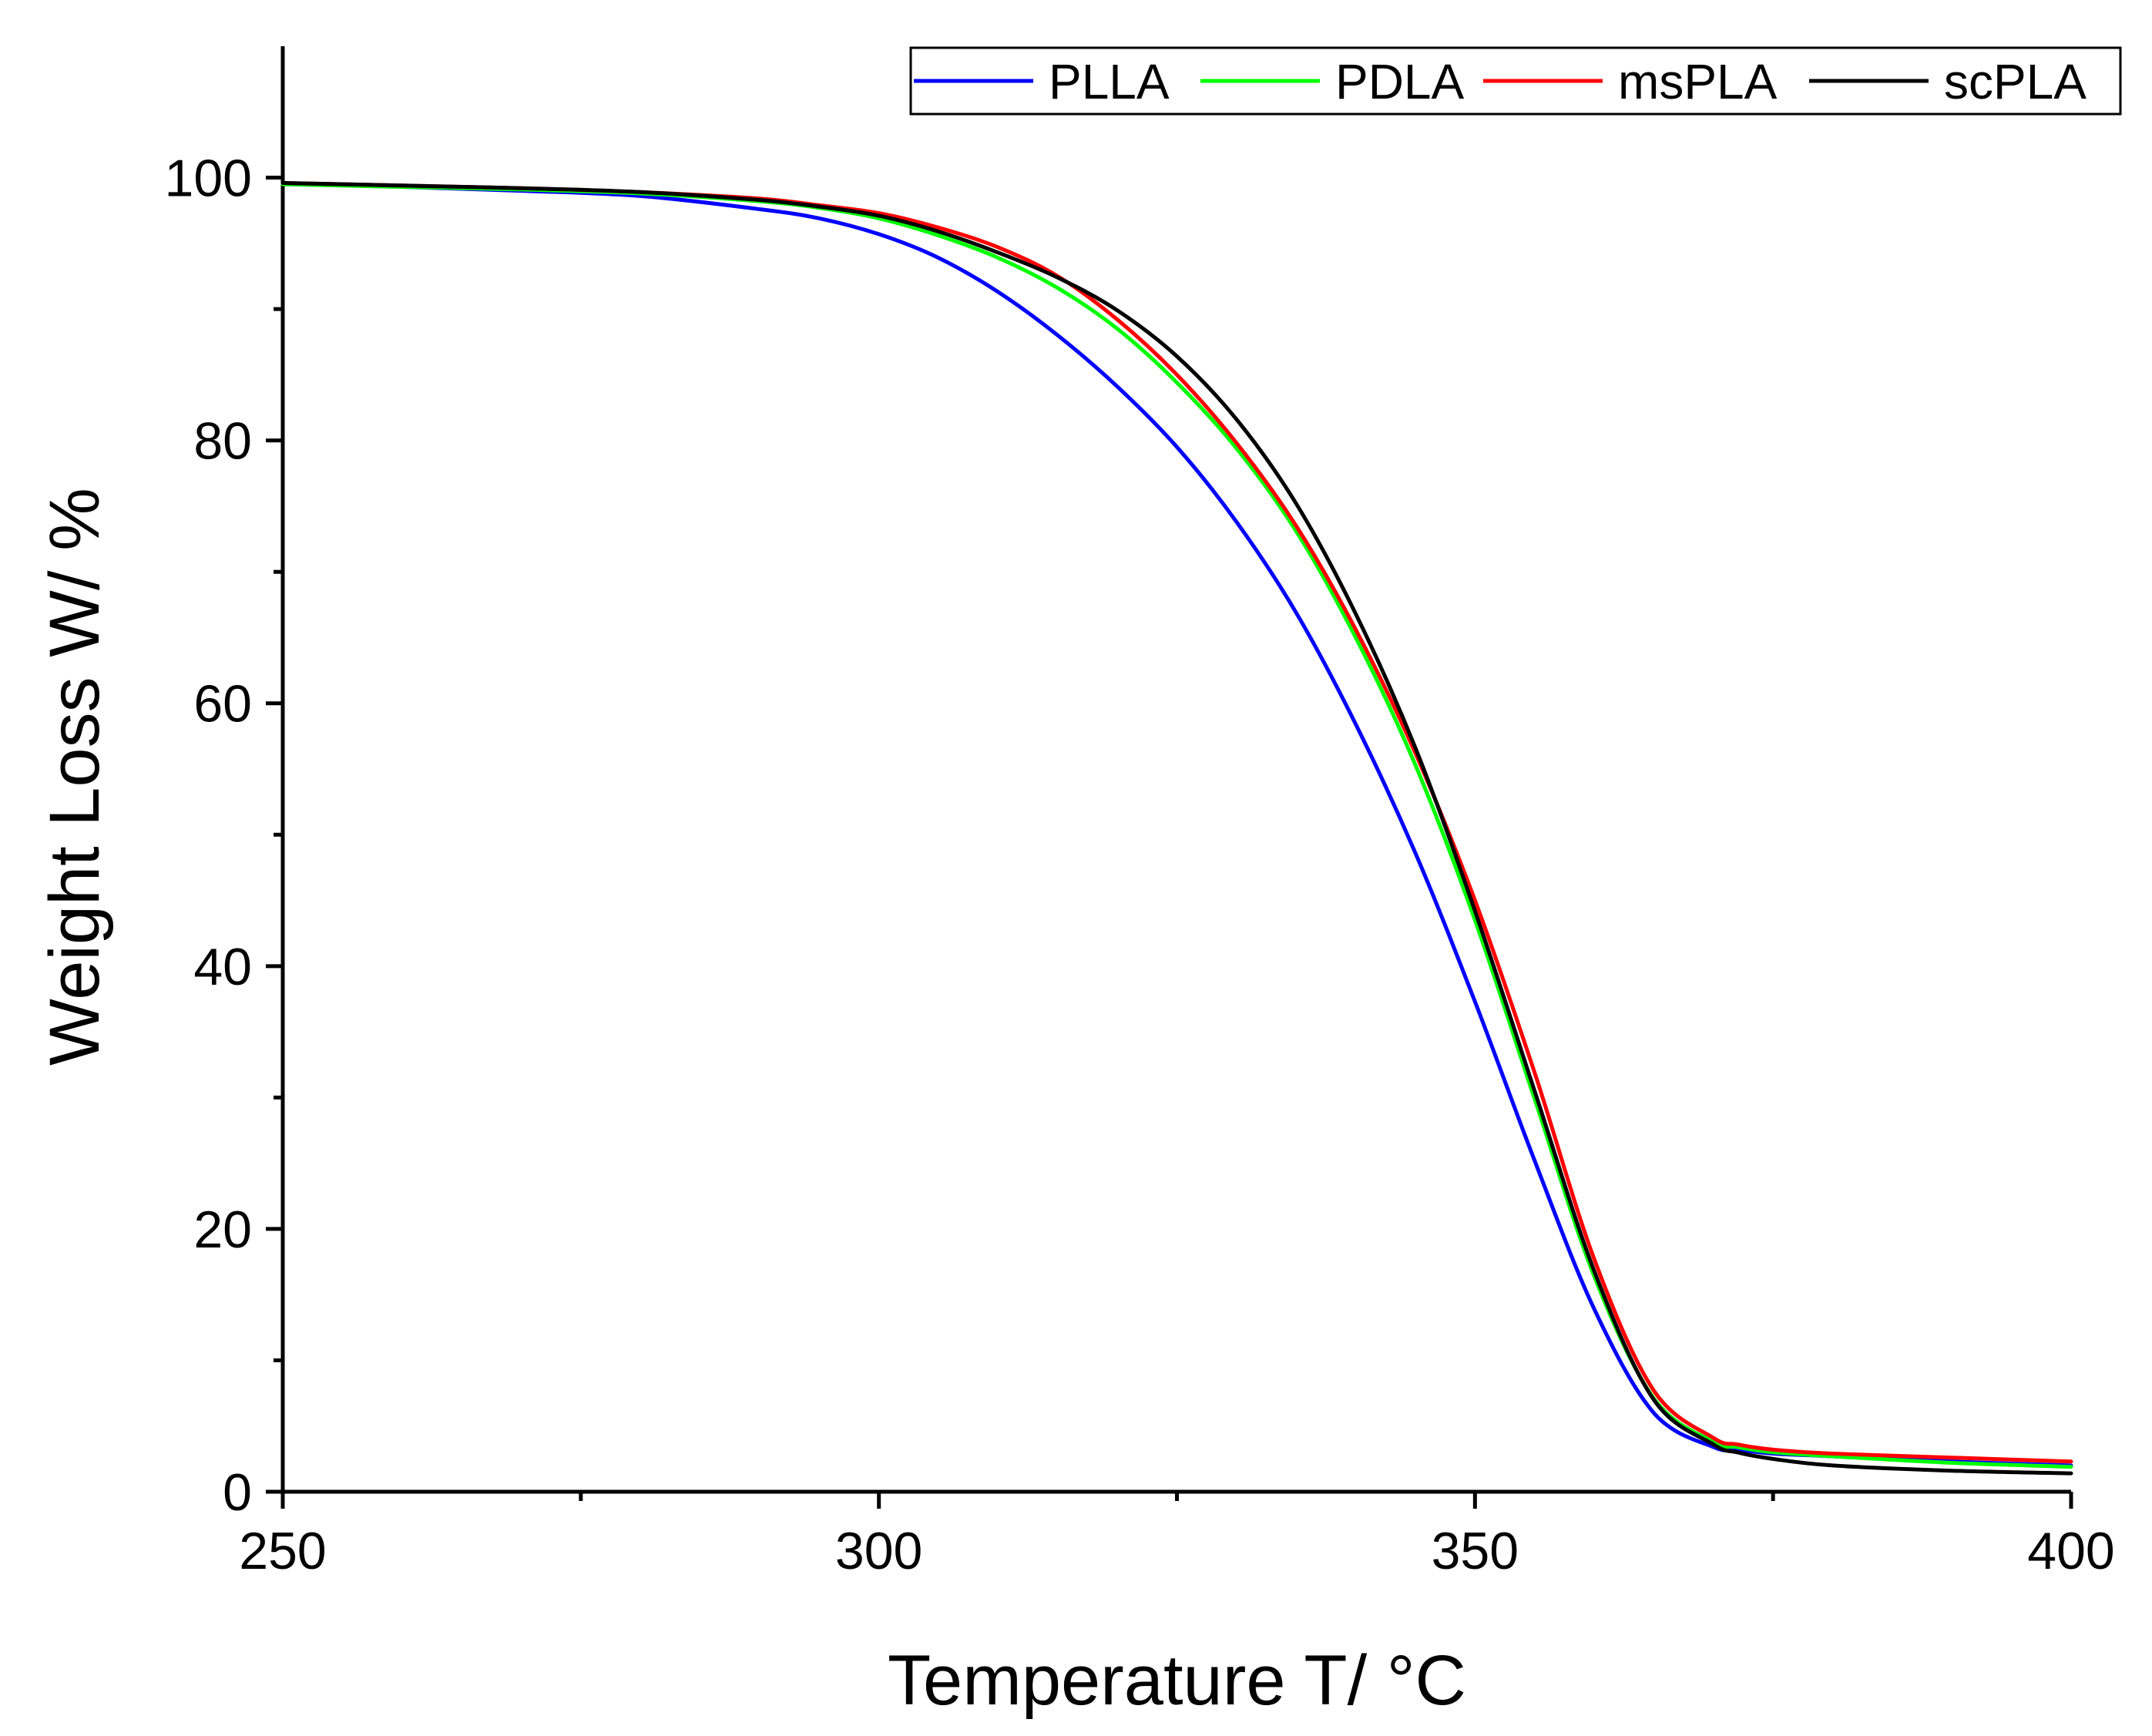 The image size is (2152, 1736). What do you see at coordinates (208, 178) in the screenshot?
I see `y-tick-label: 100` at bounding box center [208, 178].